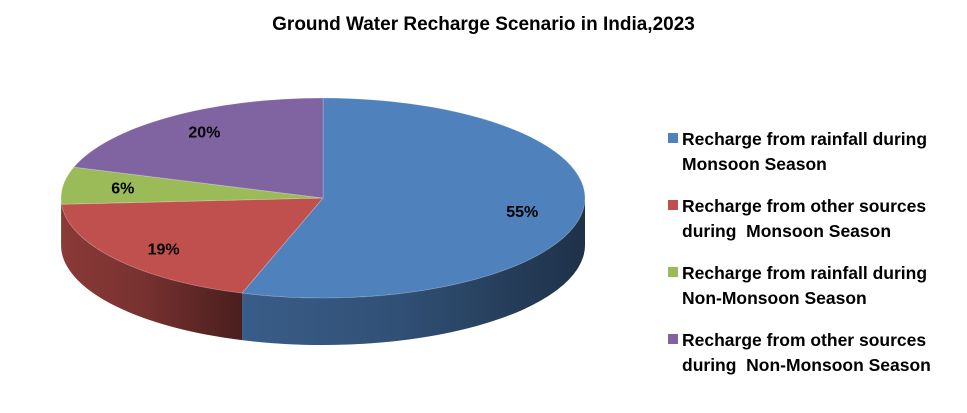 The height and width of the screenshot is (413, 967). What do you see at coordinates (164, 249) in the screenshot?
I see `data-label: 19%` at bounding box center [164, 249].